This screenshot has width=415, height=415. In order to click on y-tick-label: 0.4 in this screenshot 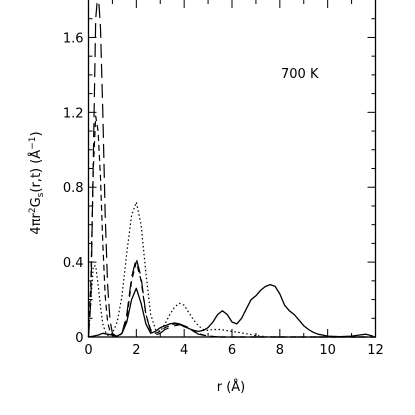, I will do `click(73, 263)`.